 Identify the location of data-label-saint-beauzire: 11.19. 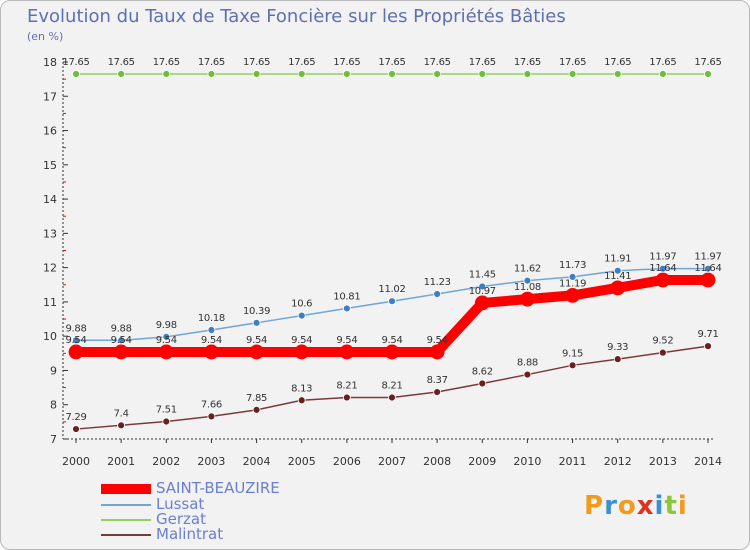
(572, 283).